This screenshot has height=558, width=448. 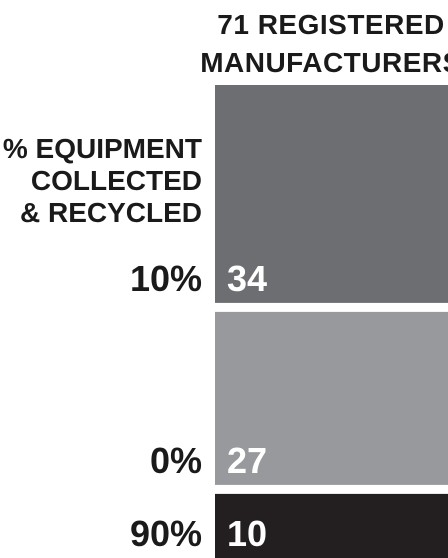 What do you see at coordinates (330, 24) in the screenshot?
I see `column-title-line-1: 71 REGISTERED` at bounding box center [330, 24].